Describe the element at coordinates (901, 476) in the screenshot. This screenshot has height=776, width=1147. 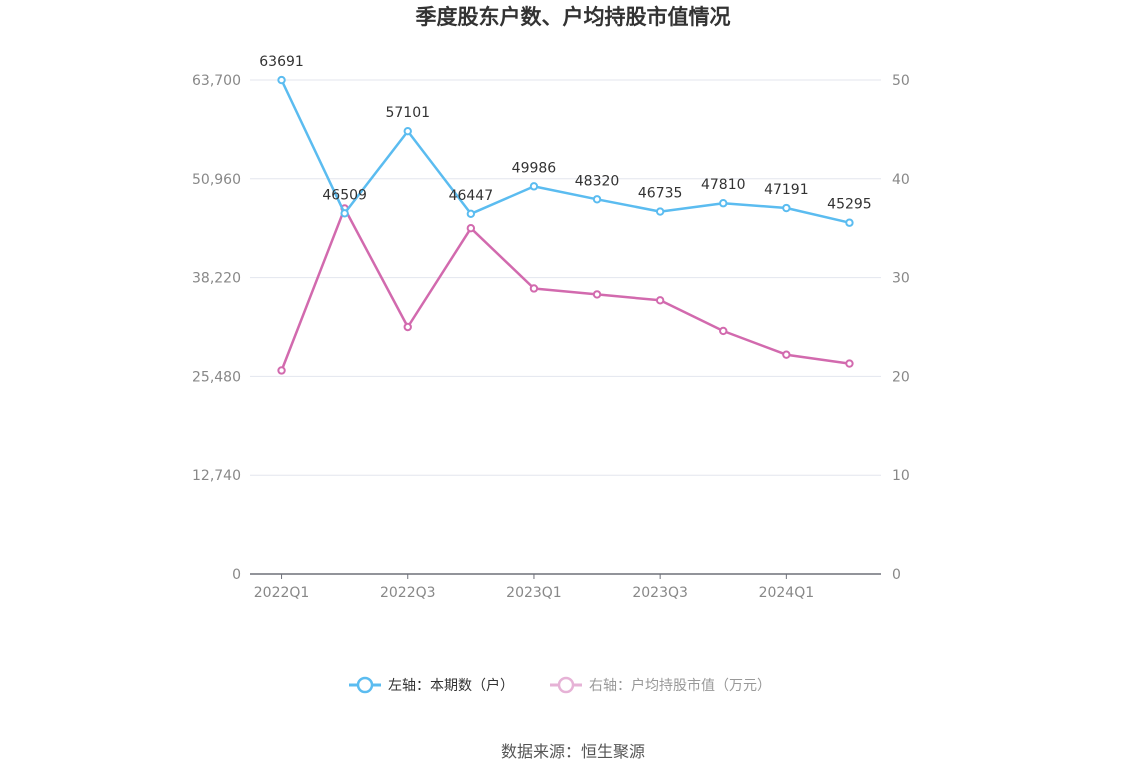
I see `right-axis-tick-label: 10` at that location.